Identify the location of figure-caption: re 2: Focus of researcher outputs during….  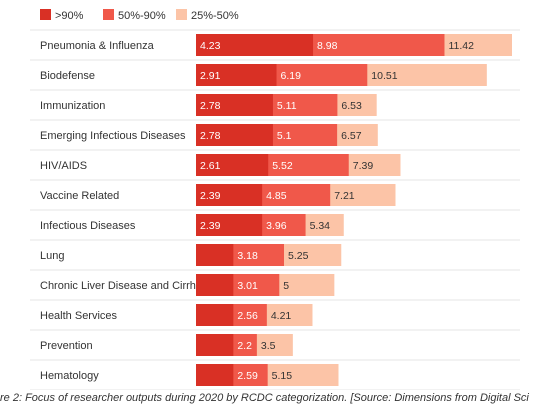
(264, 398).